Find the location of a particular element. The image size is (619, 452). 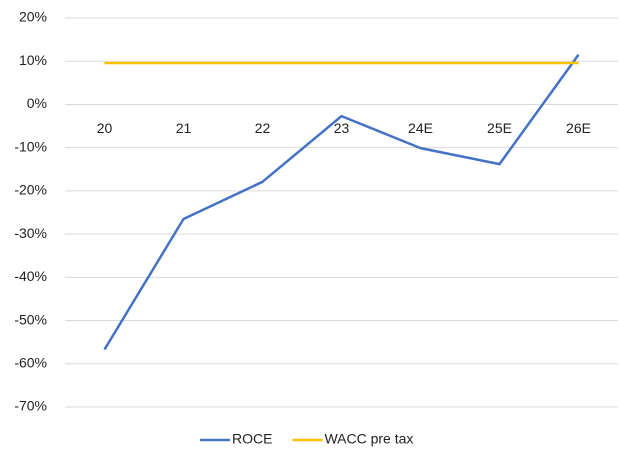

x-tick-label: 26E is located at coordinates (578, 128).